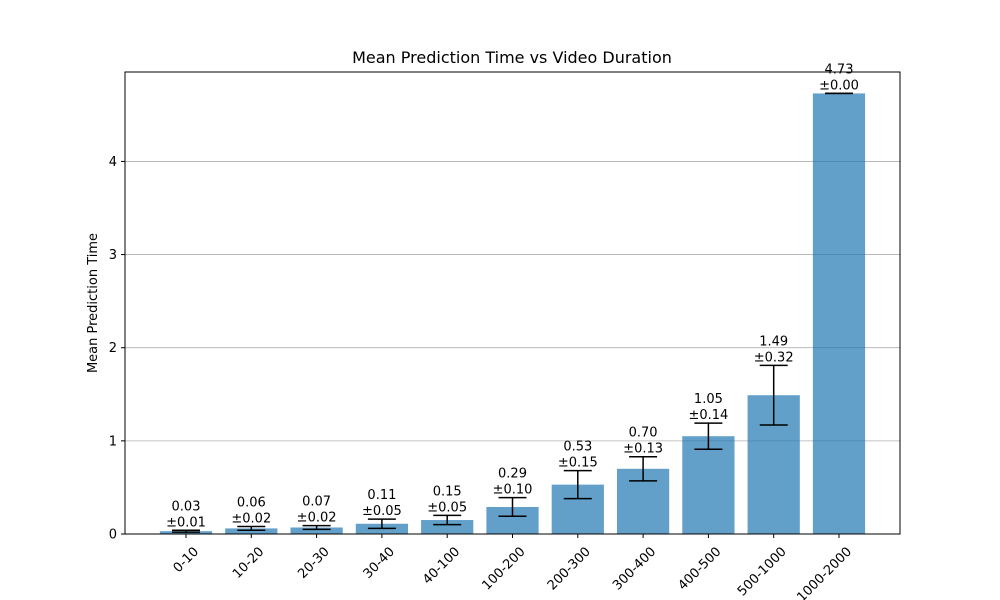 The height and width of the screenshot is (600, 1000). What do you see at coordinates (504, 568) in the screenshot?
I see `x-tick-label: 100-200` at bounding box center [504, 568].